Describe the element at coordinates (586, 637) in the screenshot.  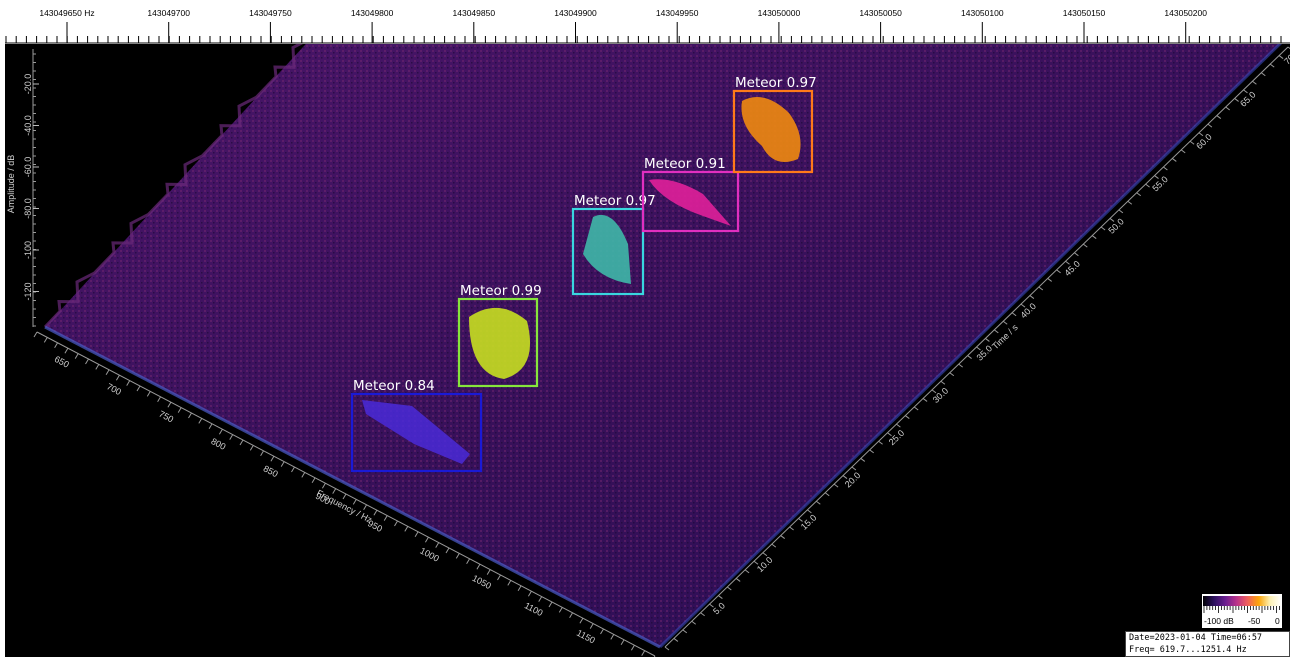
I see `frequency-tick-label: 1150` at that location.